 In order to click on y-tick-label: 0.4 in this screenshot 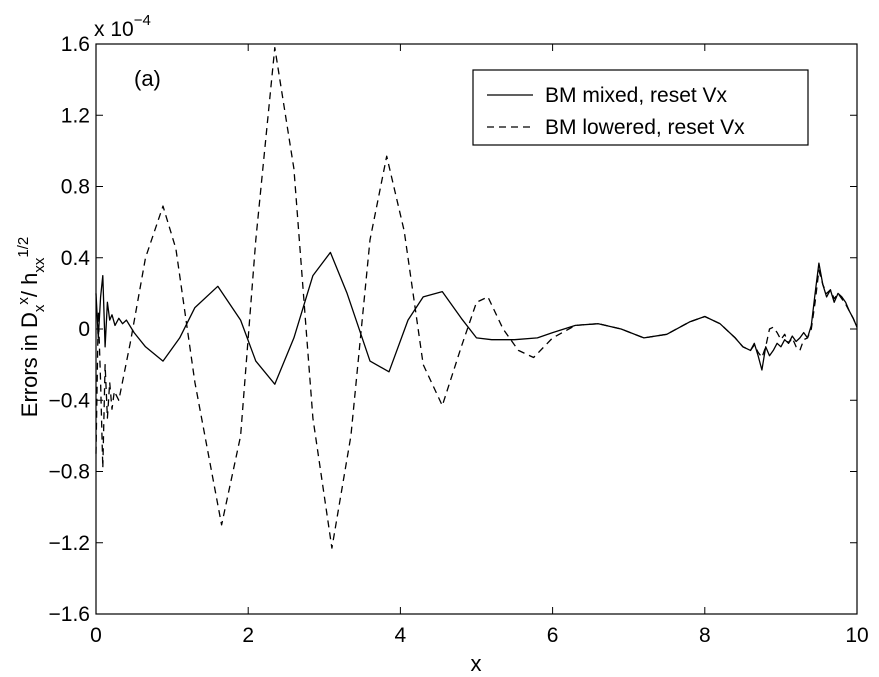, I will do `click(76, 258)`.